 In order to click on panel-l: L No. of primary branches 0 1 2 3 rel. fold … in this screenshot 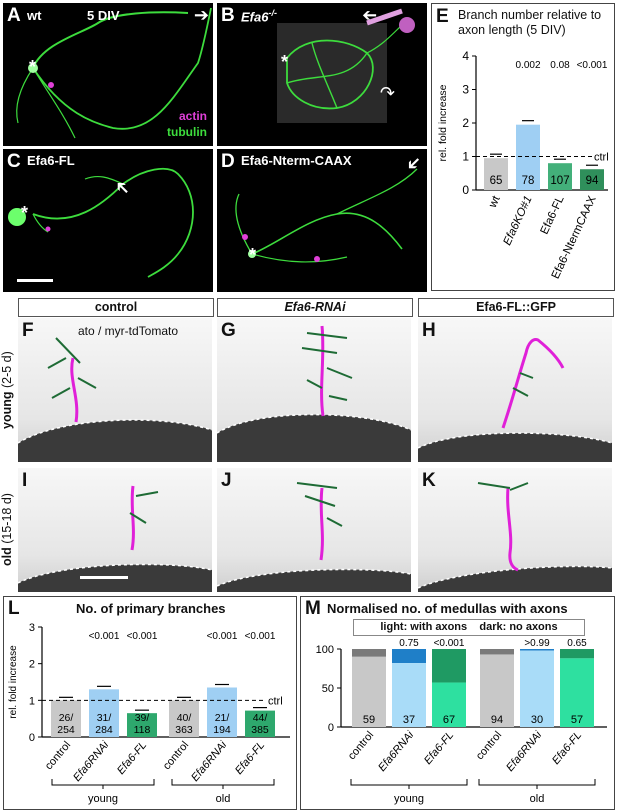, I will do `click(150, 703)`.